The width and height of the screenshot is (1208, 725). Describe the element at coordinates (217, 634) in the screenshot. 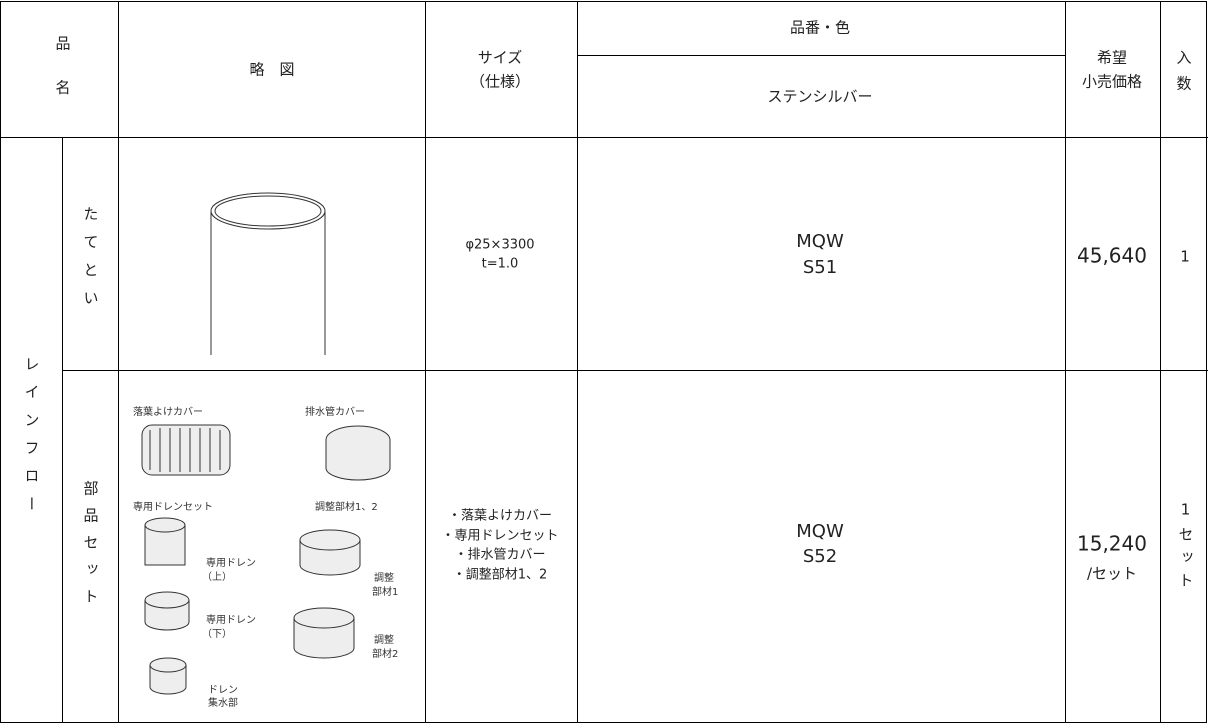

I see `diagram-label: （下）` at that location.